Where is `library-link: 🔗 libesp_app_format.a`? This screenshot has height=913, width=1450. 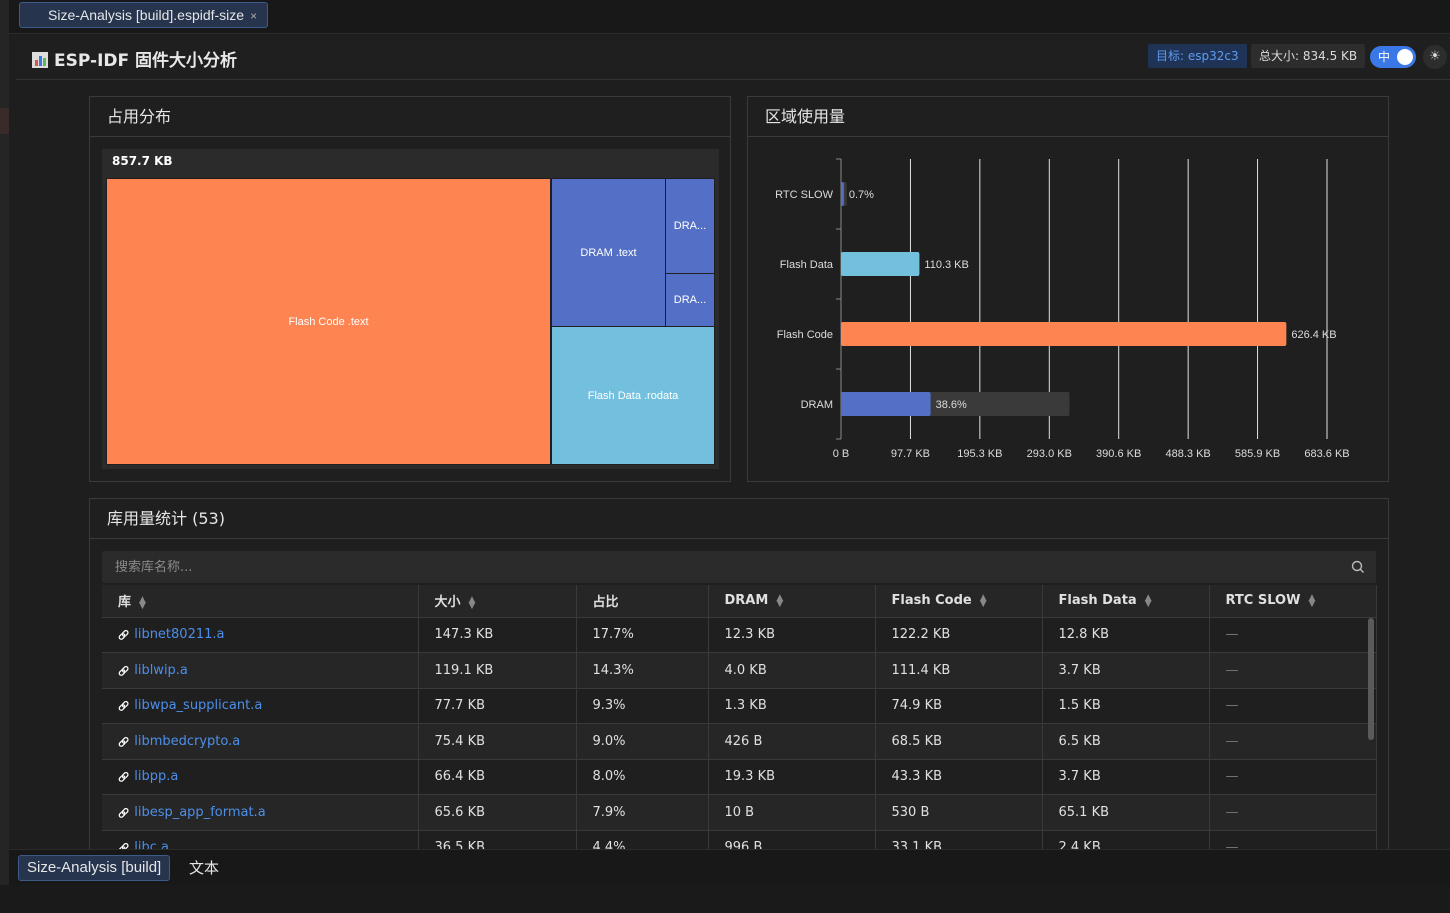
library-link: 🔗 libesp_app_format.a is located at coordinates (192, 812).